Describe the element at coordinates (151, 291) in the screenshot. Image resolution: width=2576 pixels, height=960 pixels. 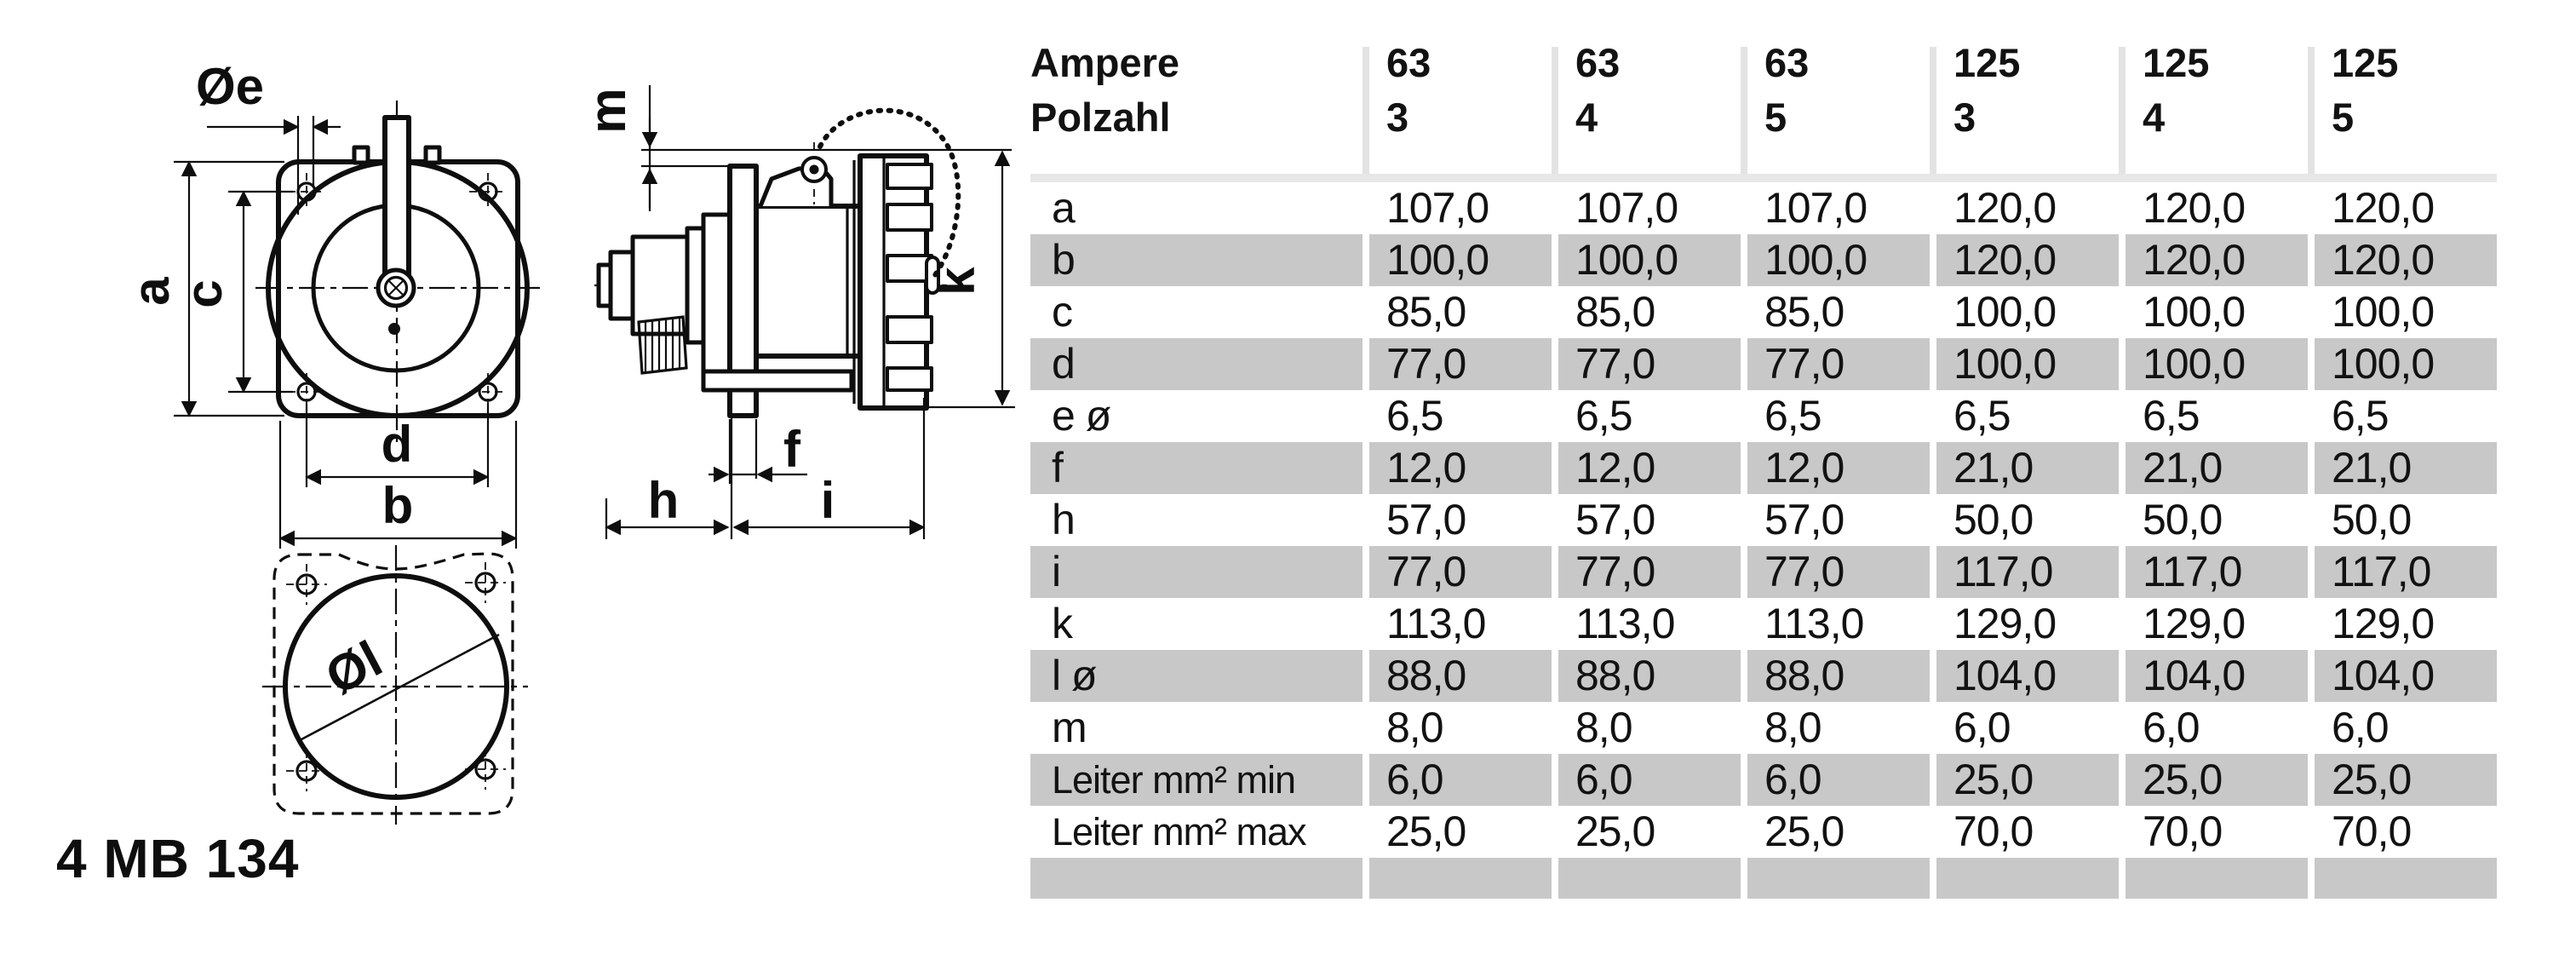
I see `dim-label-a: a` at that location.